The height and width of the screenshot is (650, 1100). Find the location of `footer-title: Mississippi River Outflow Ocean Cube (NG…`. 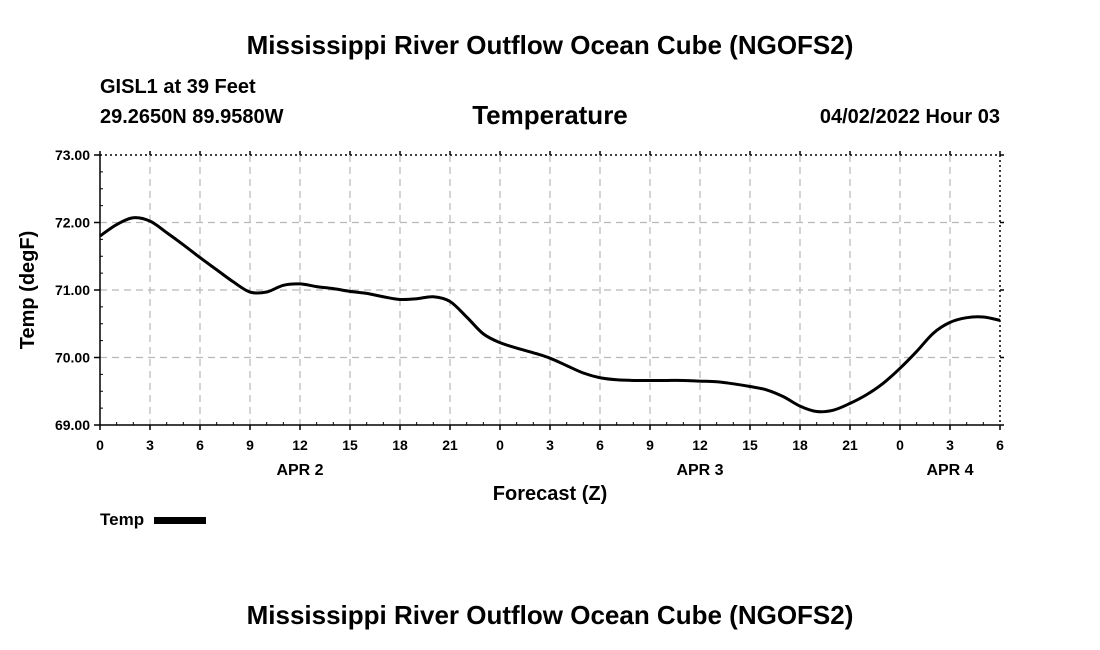

footer-title: Mississippi River Outflow Ocean Cube (NG… is located at coordinates (550, 615).